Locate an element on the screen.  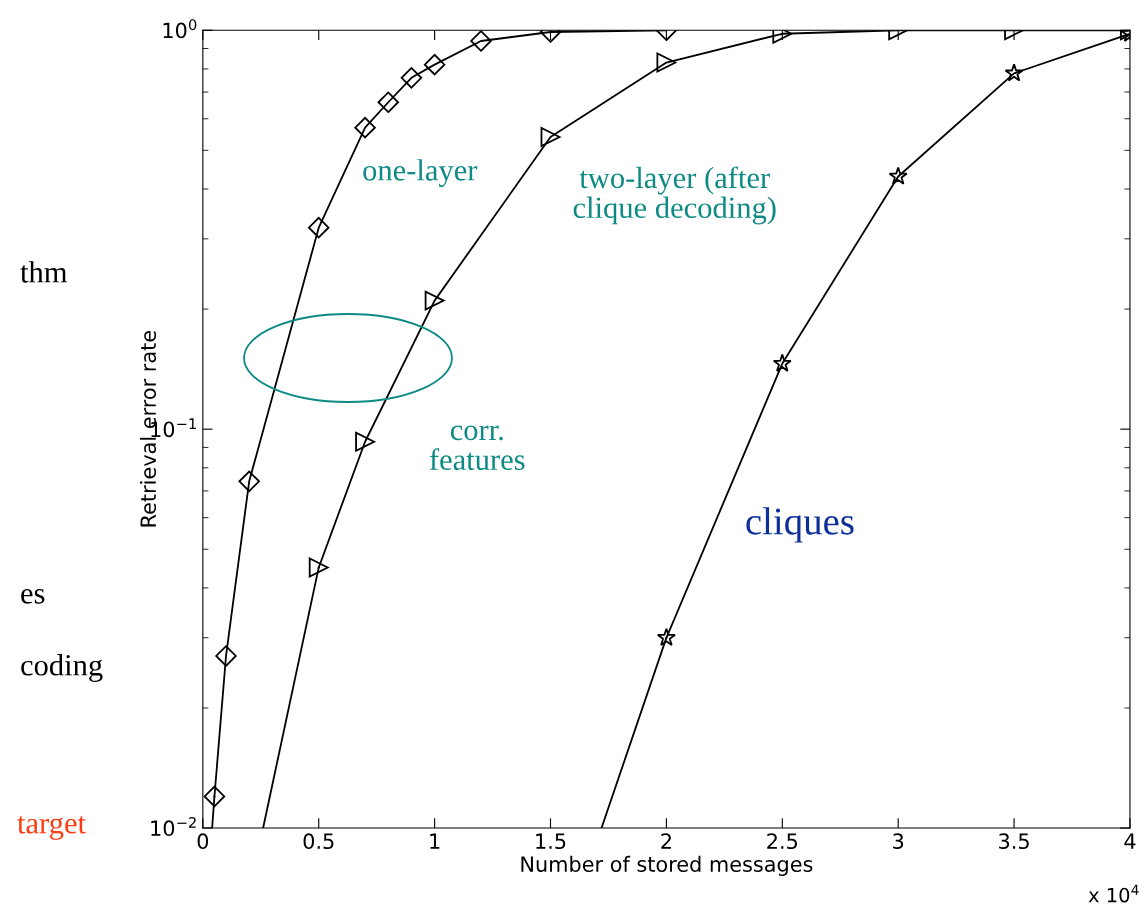
annotation: cliques is located at coordinates (800, 525).